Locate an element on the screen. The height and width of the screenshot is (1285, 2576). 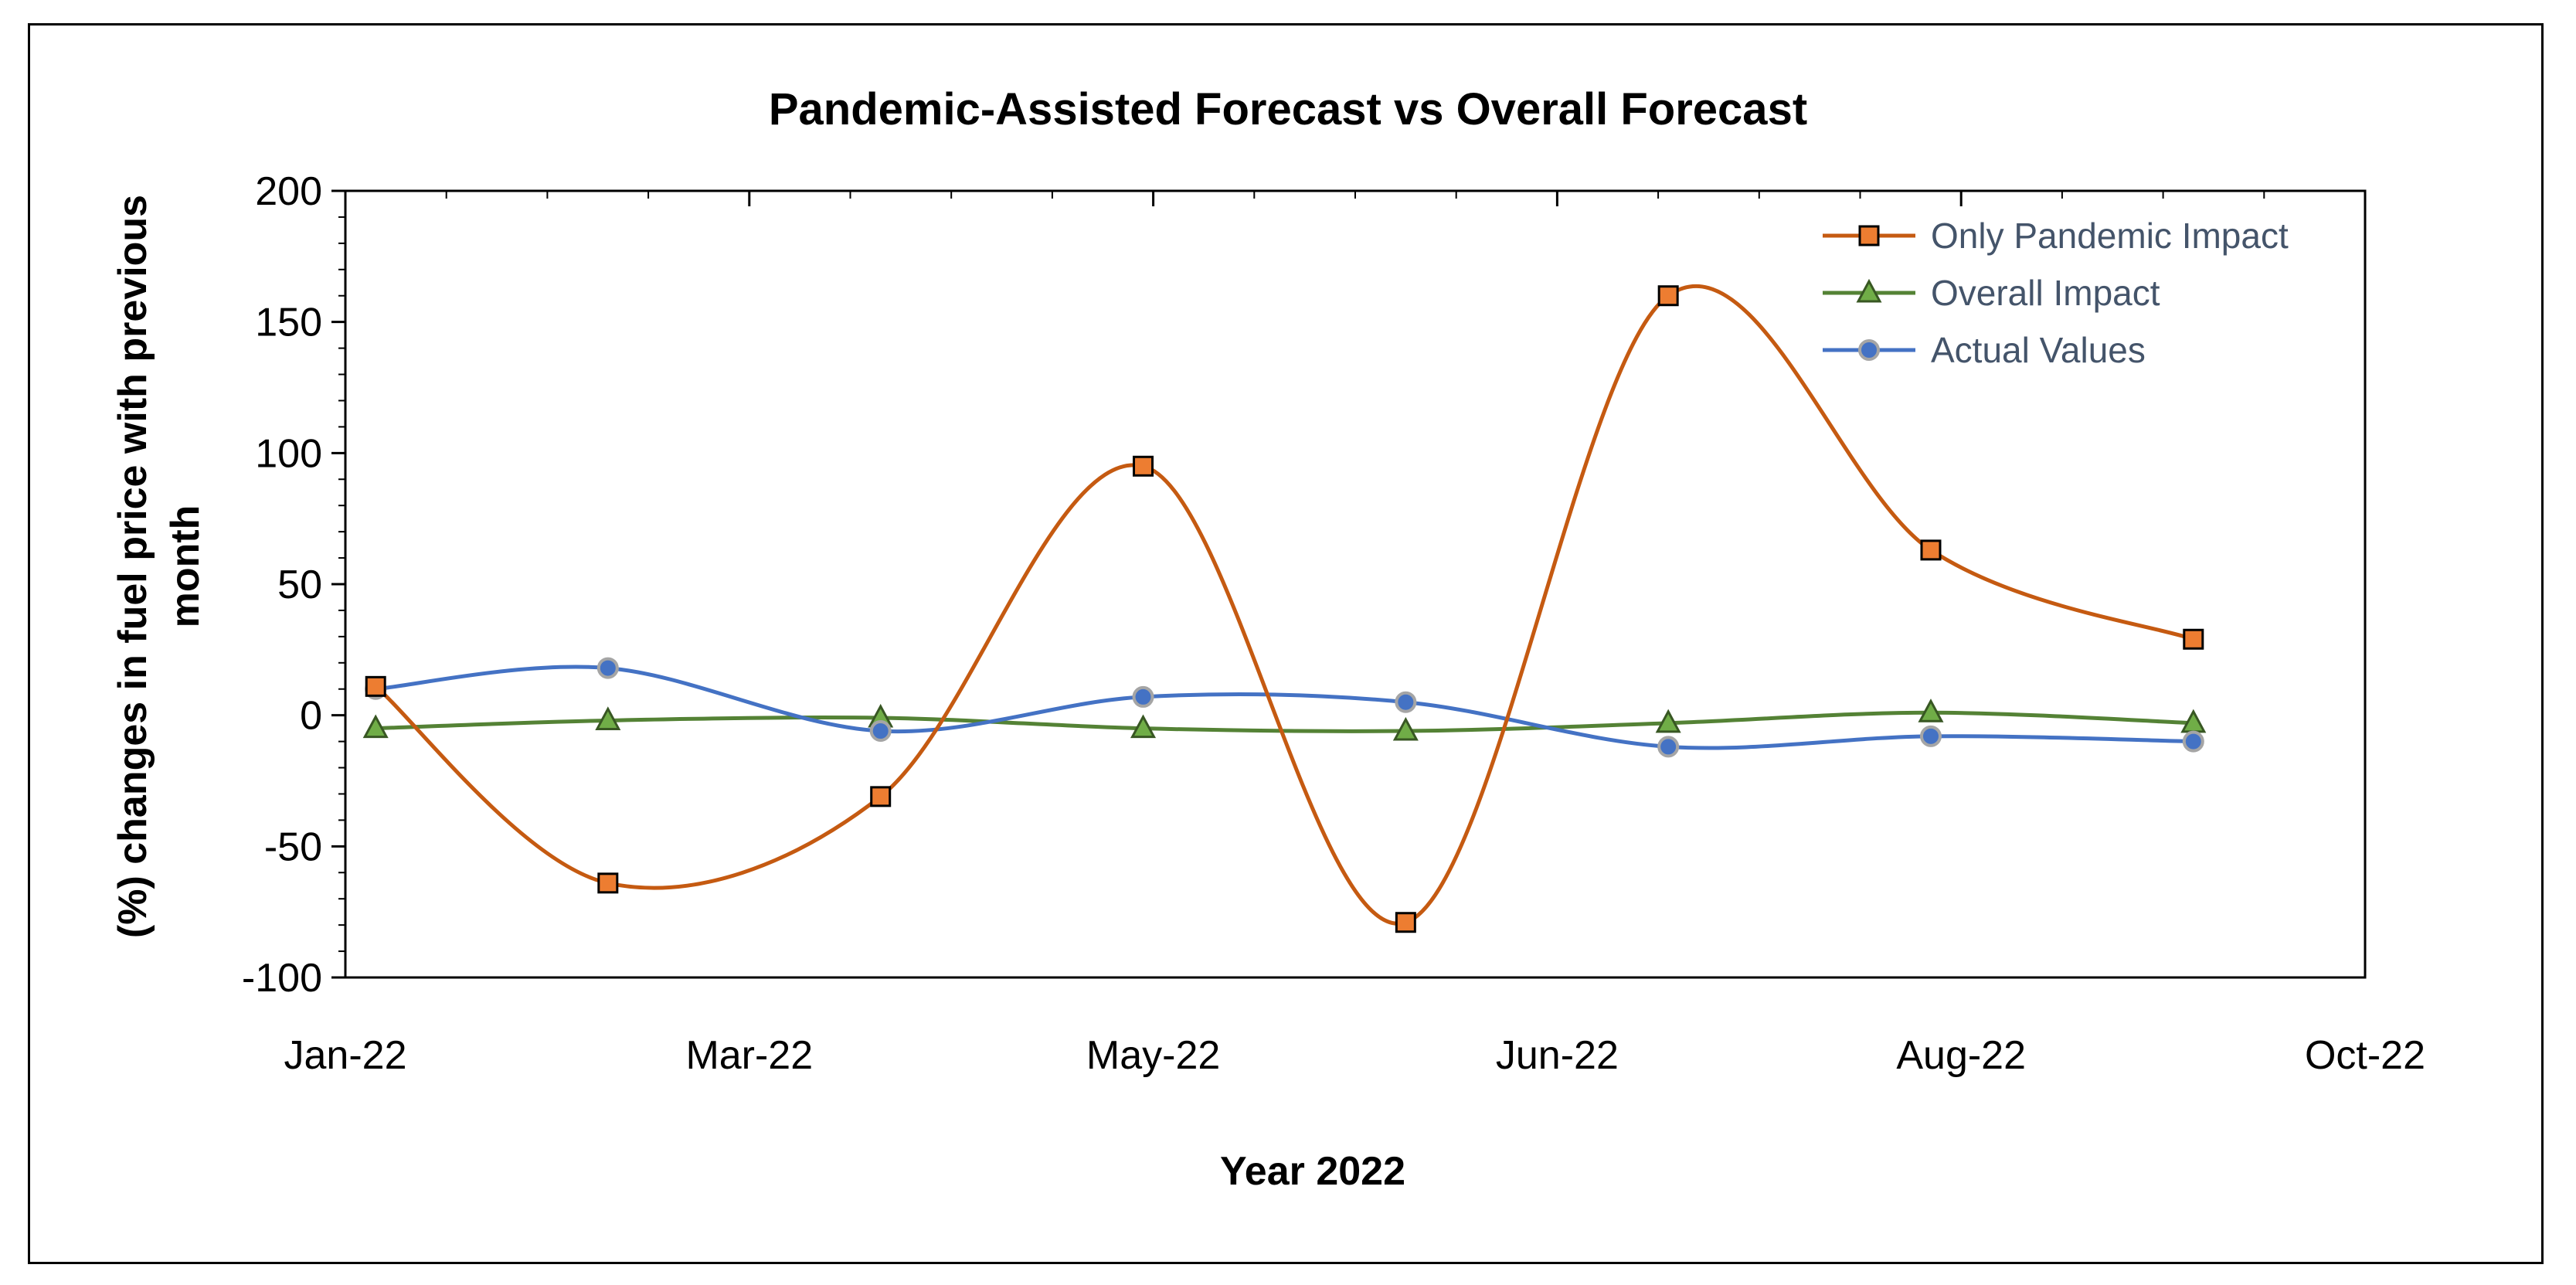
y-tick-label: 150 is located at coordinates (288, 323).